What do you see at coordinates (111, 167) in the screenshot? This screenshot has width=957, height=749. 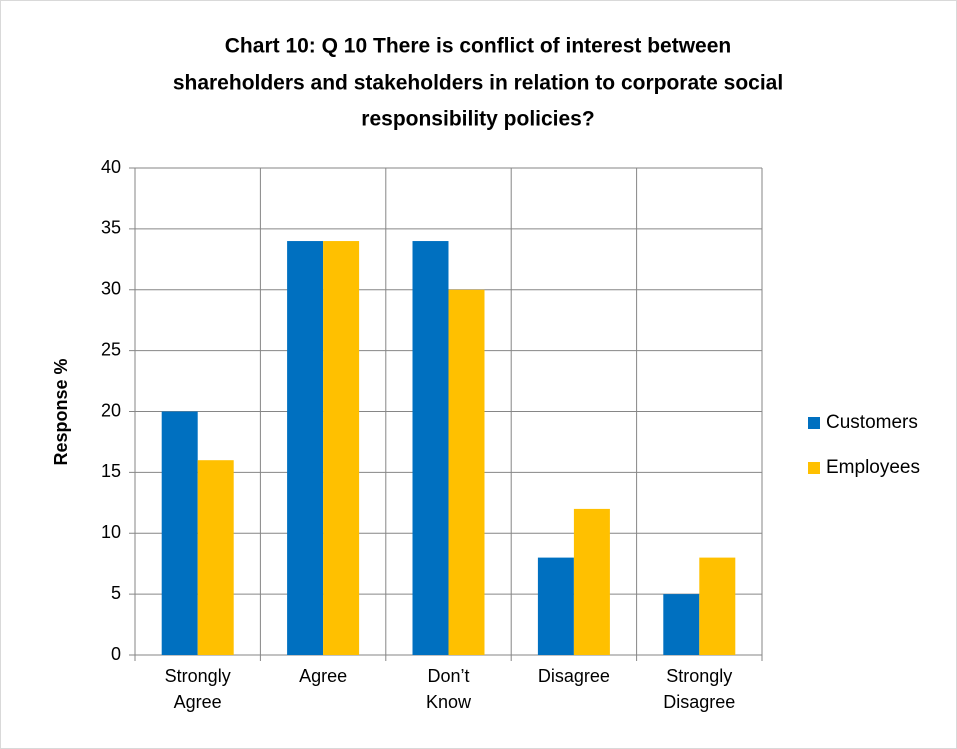 I see `y-tick-label: 40` at bounding box center [111, 167].